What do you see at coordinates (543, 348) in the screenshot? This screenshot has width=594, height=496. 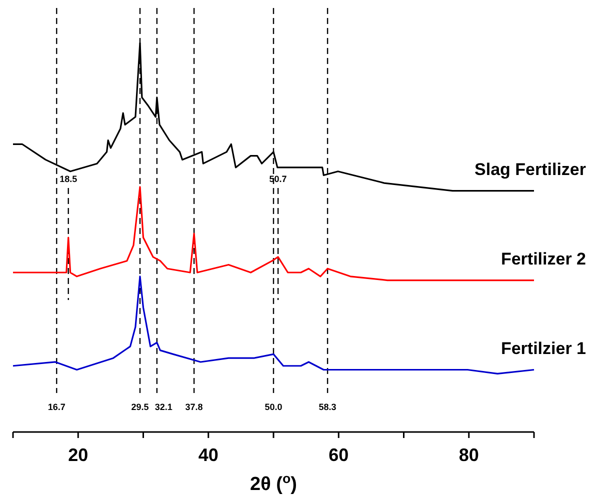 I see `series-label: Fertilzier 1` at bounding box center [543, 348].